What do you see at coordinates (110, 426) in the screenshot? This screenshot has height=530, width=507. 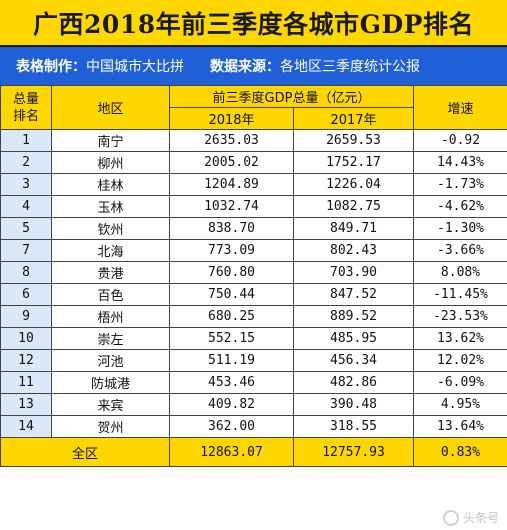 I see `cell-region: 贺州` at bounding box center [110, 426].